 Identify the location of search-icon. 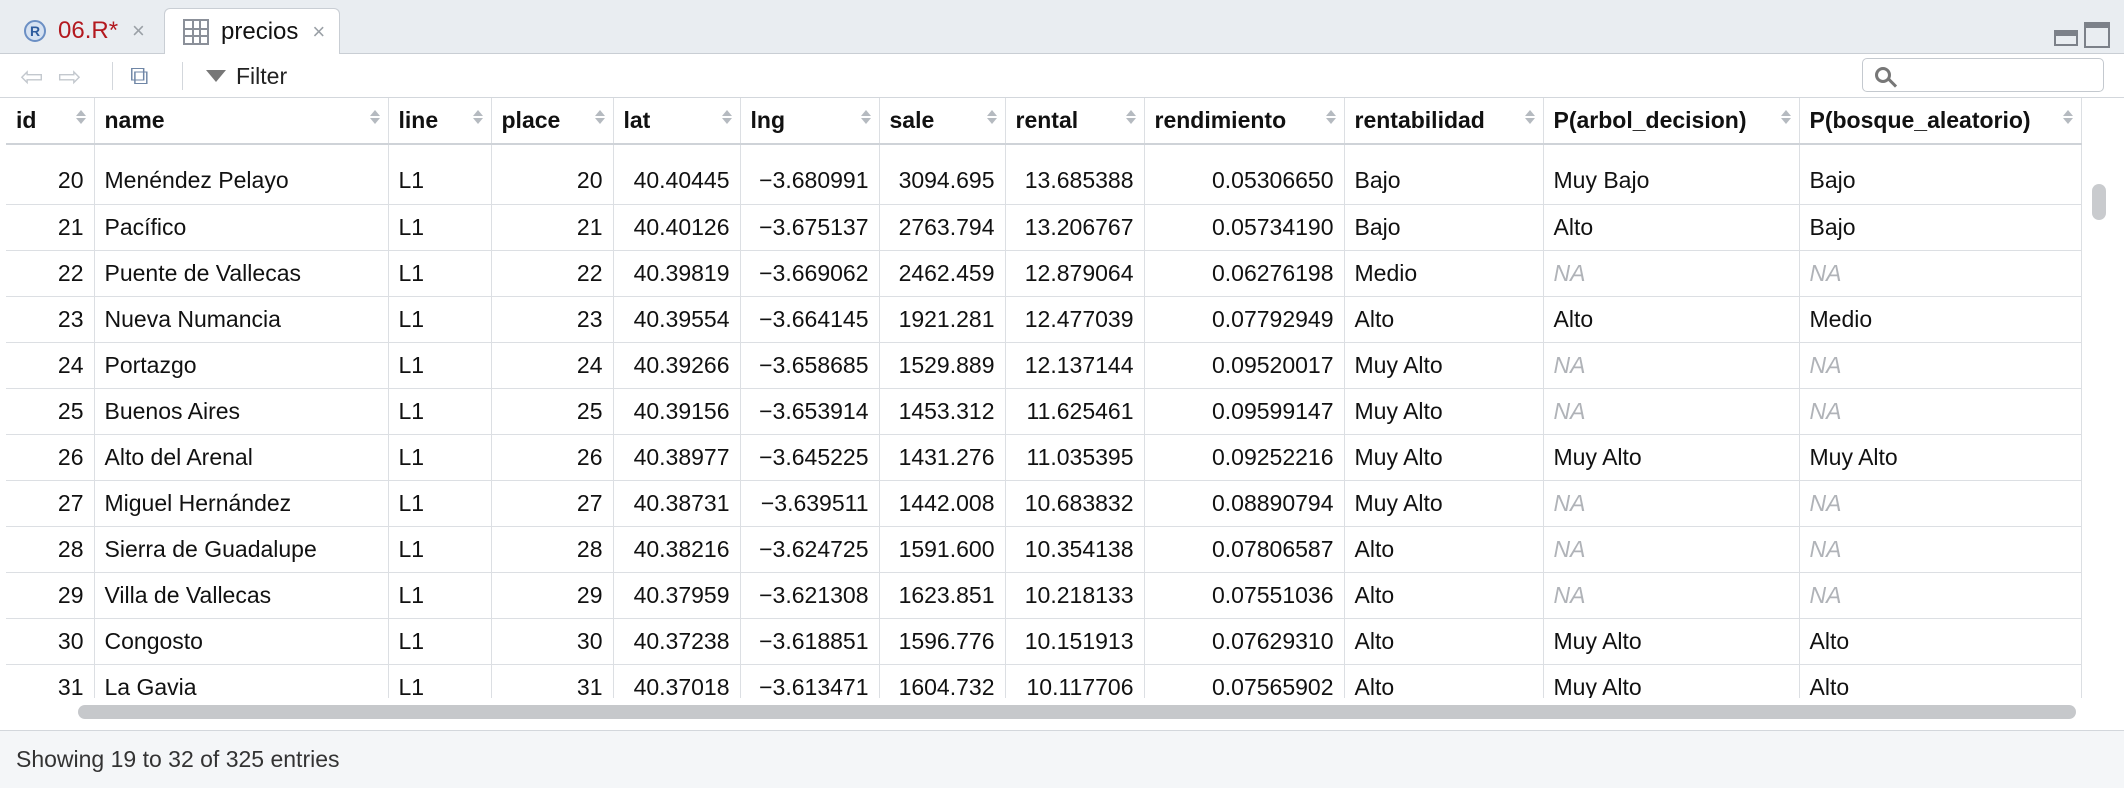
(1883, 75).